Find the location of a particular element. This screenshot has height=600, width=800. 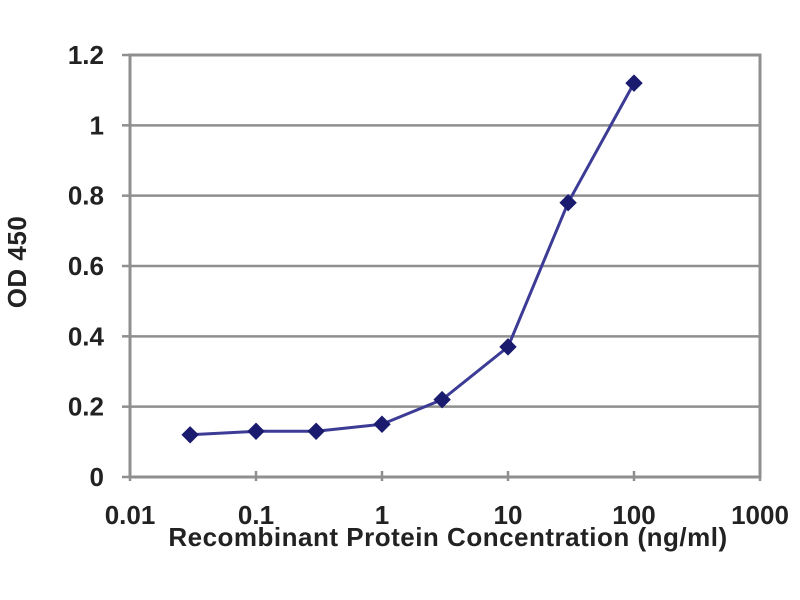

x-tick-label: 100 is located at coordinates (633, 515).